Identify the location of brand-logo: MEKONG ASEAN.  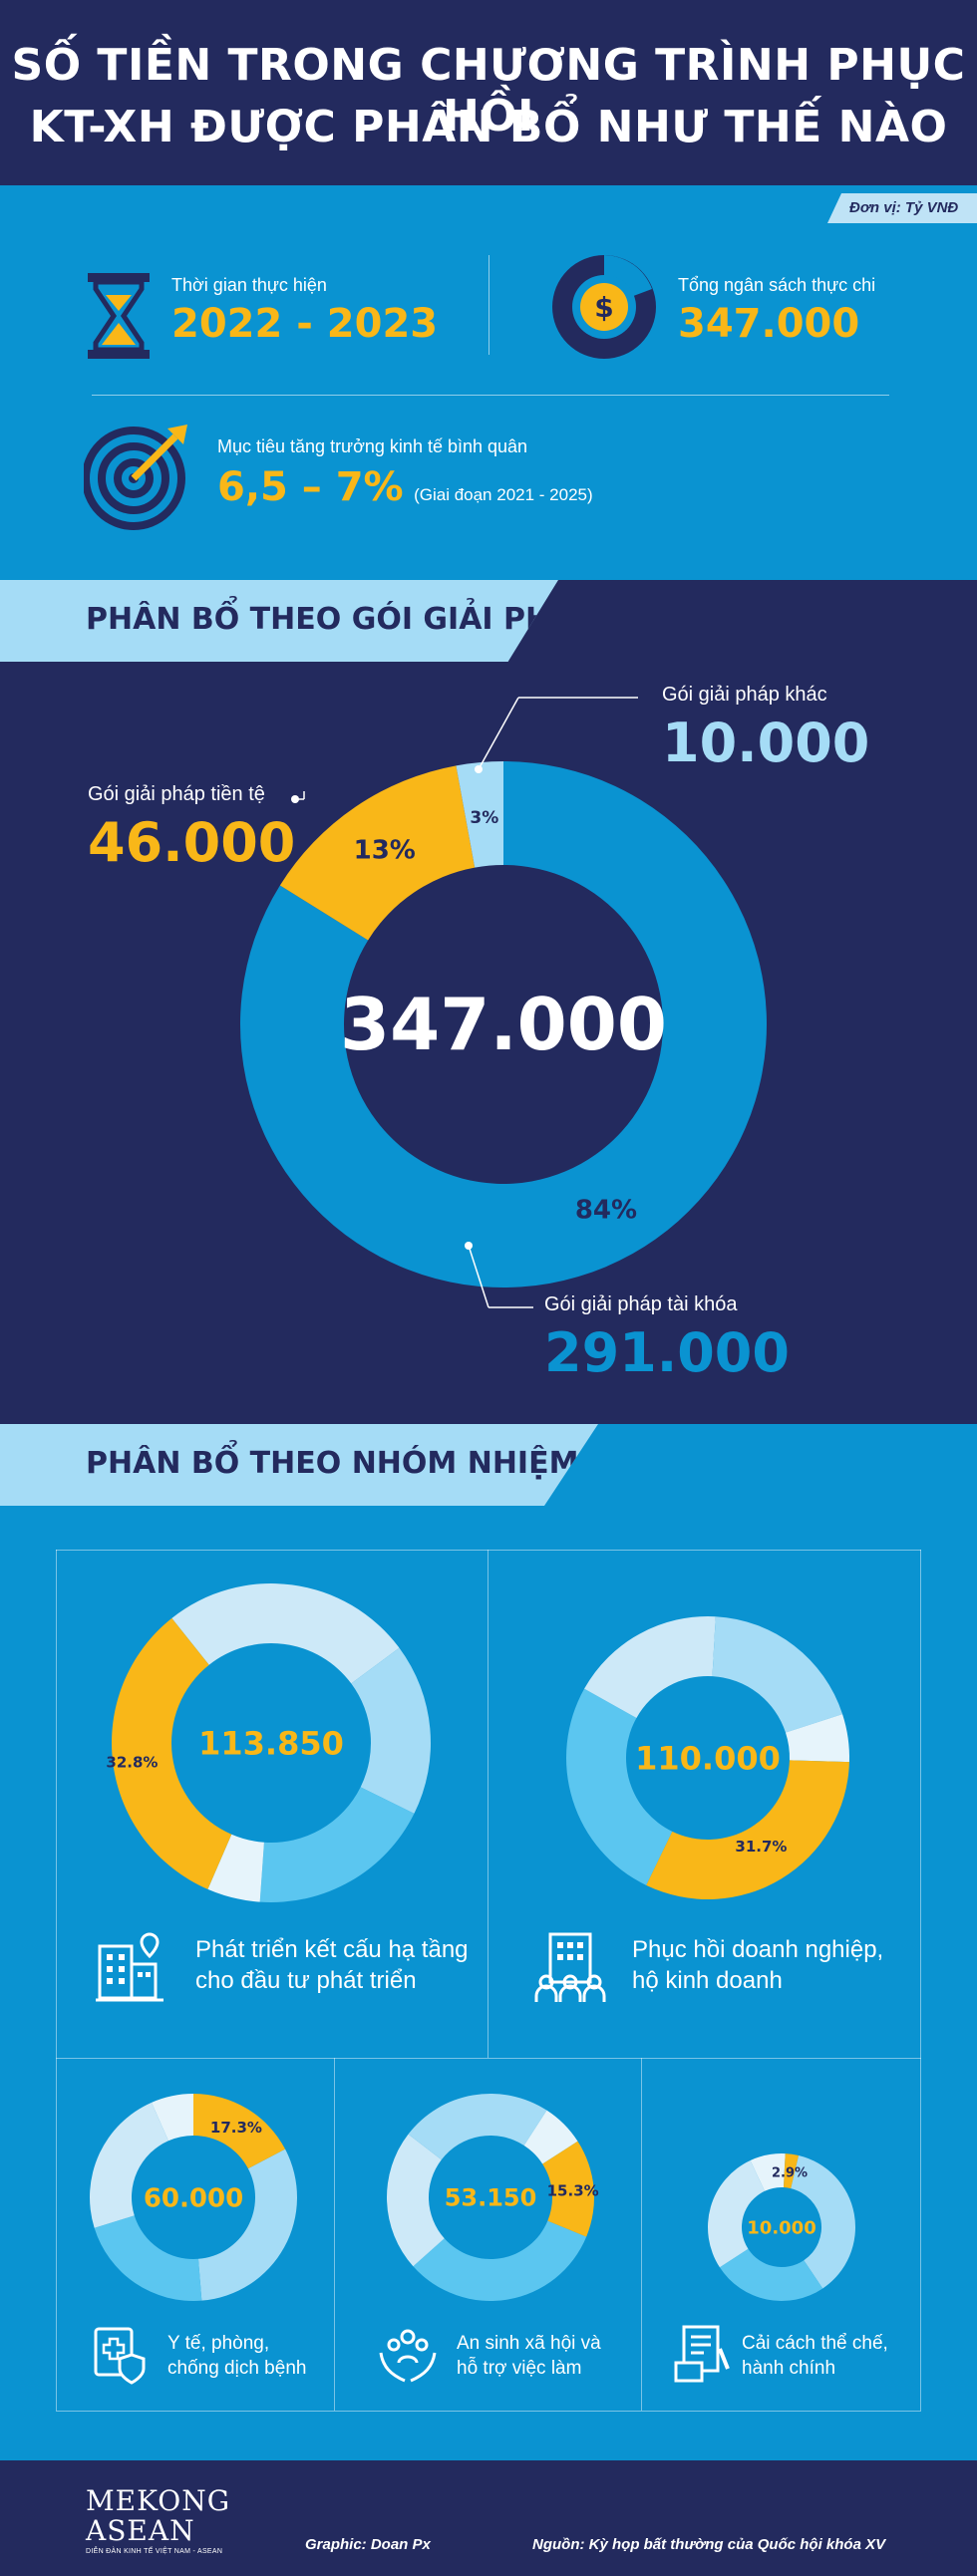
(158, 2516).